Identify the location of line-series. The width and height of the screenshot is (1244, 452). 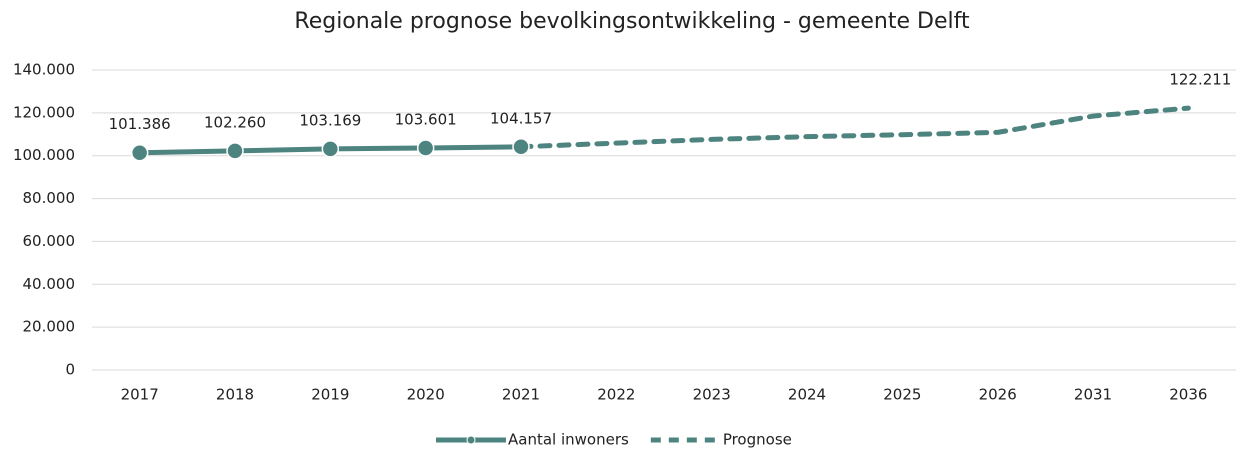
(854, 127).